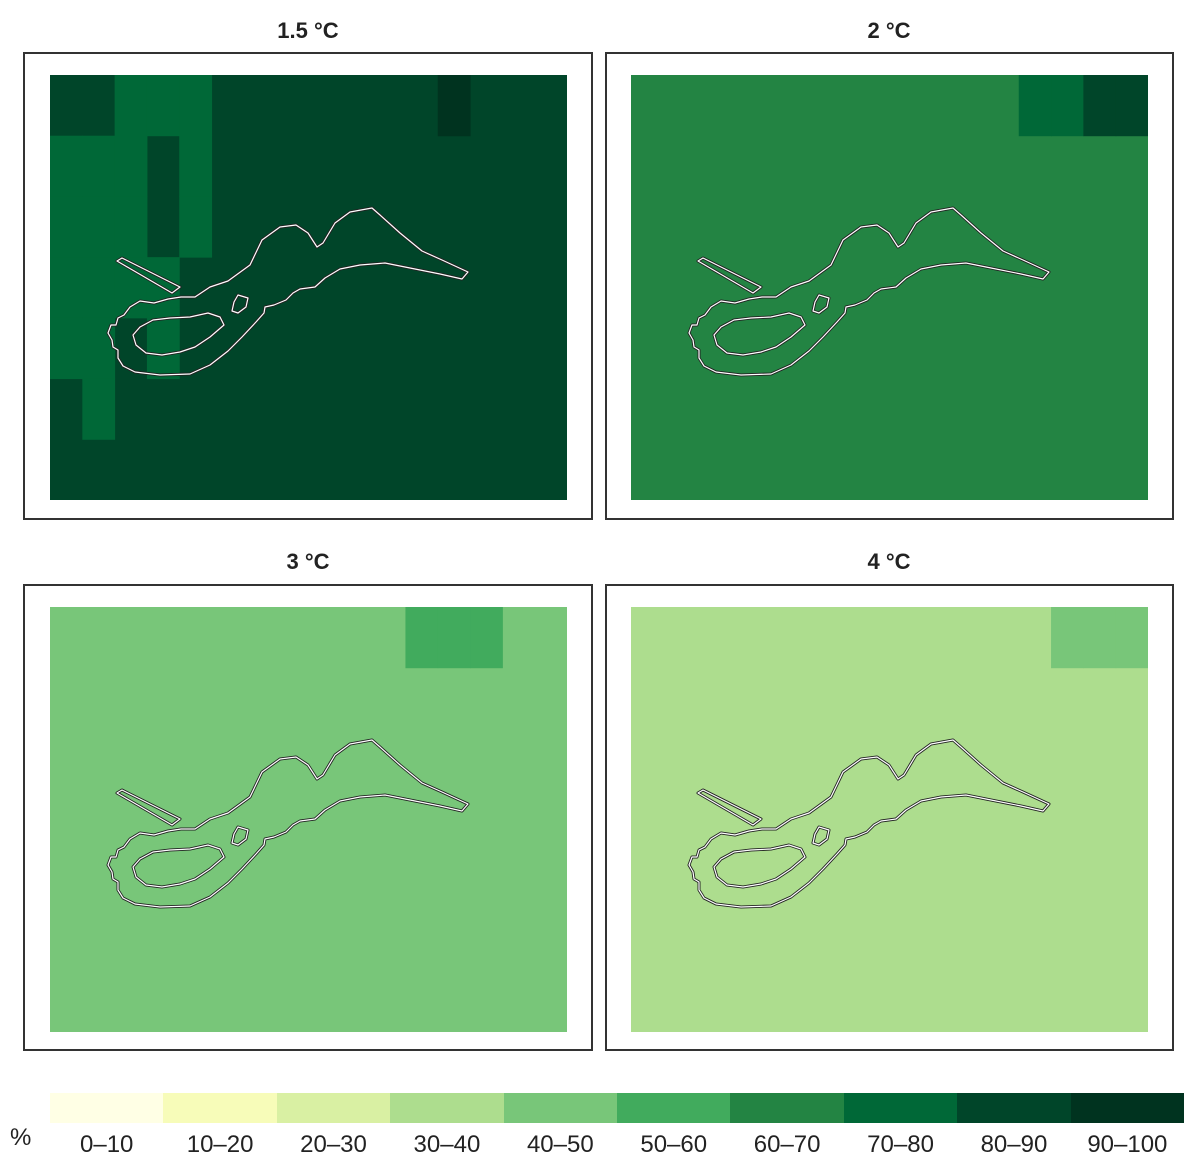 This screenshot has height=1165, width=1184. What do you see at coordinates (889, 561) in the screenshot?
I see `panel-title-4: 4 °C` at bounding box center [889, 561].